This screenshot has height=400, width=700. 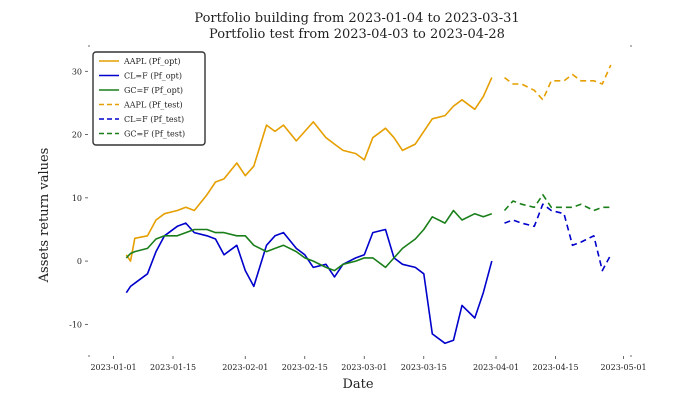 I want to click on legend-entry-label: CL=F (Pf_opt), so click(x=153, y=76).